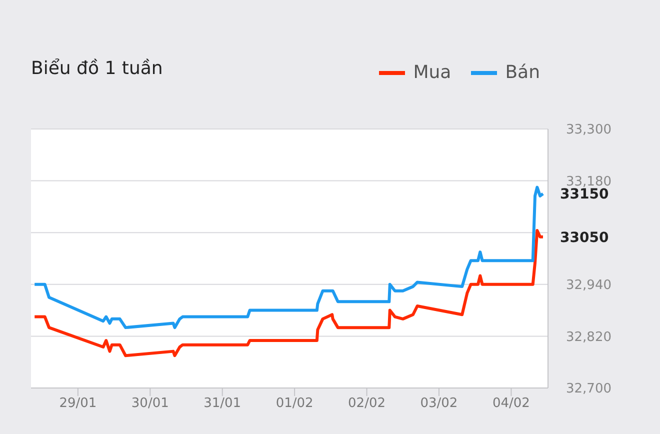  Describe the element at coordinates (432, 72) in the screenshot. I see `legend-label: Mua` at that location.